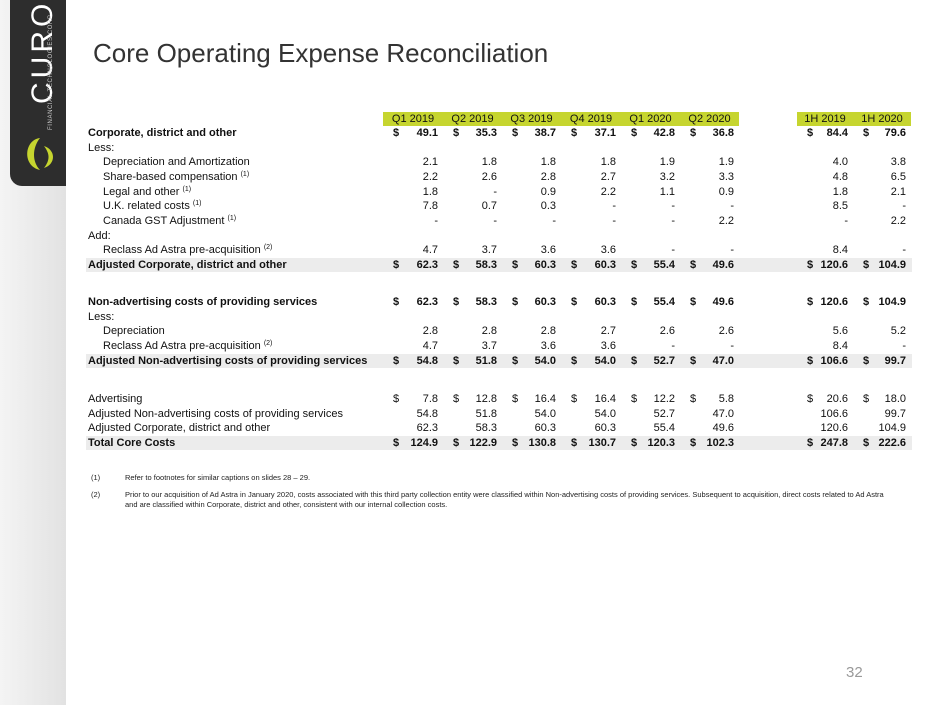  I want to click on row-label: Corporate, district and other, so click(162, 133).